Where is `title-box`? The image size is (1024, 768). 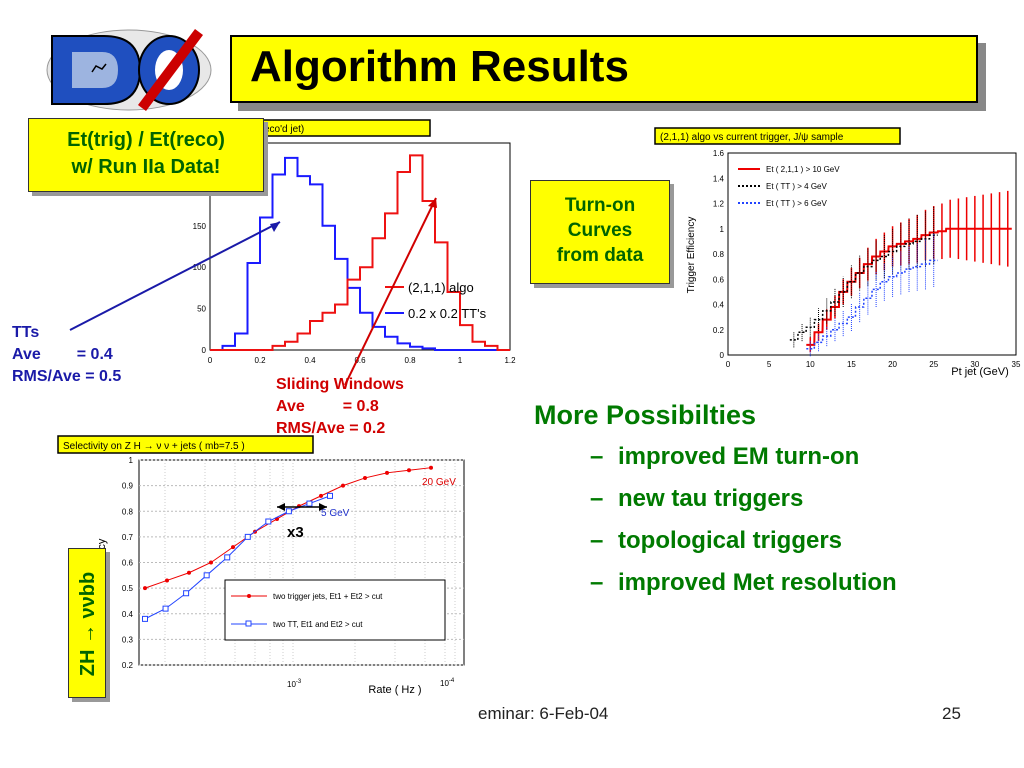
title-box is located at coordinates (604, 69).